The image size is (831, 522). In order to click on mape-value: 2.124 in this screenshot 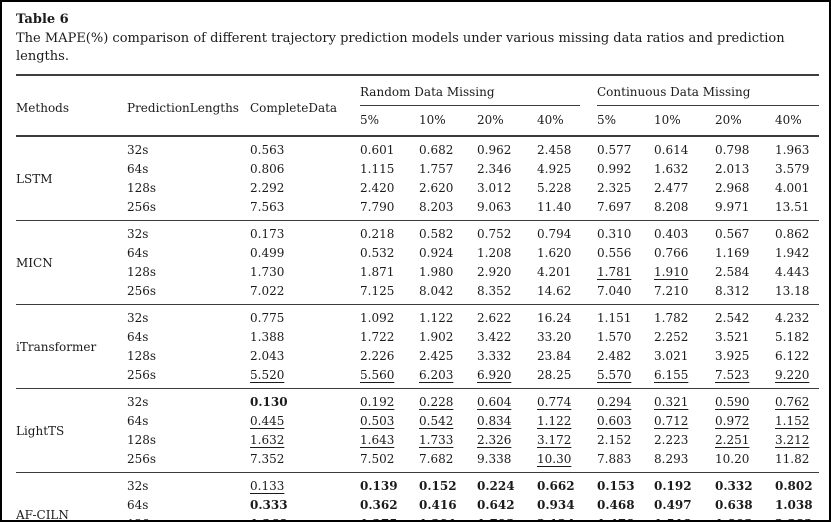, I will do `click(567, 517)`.